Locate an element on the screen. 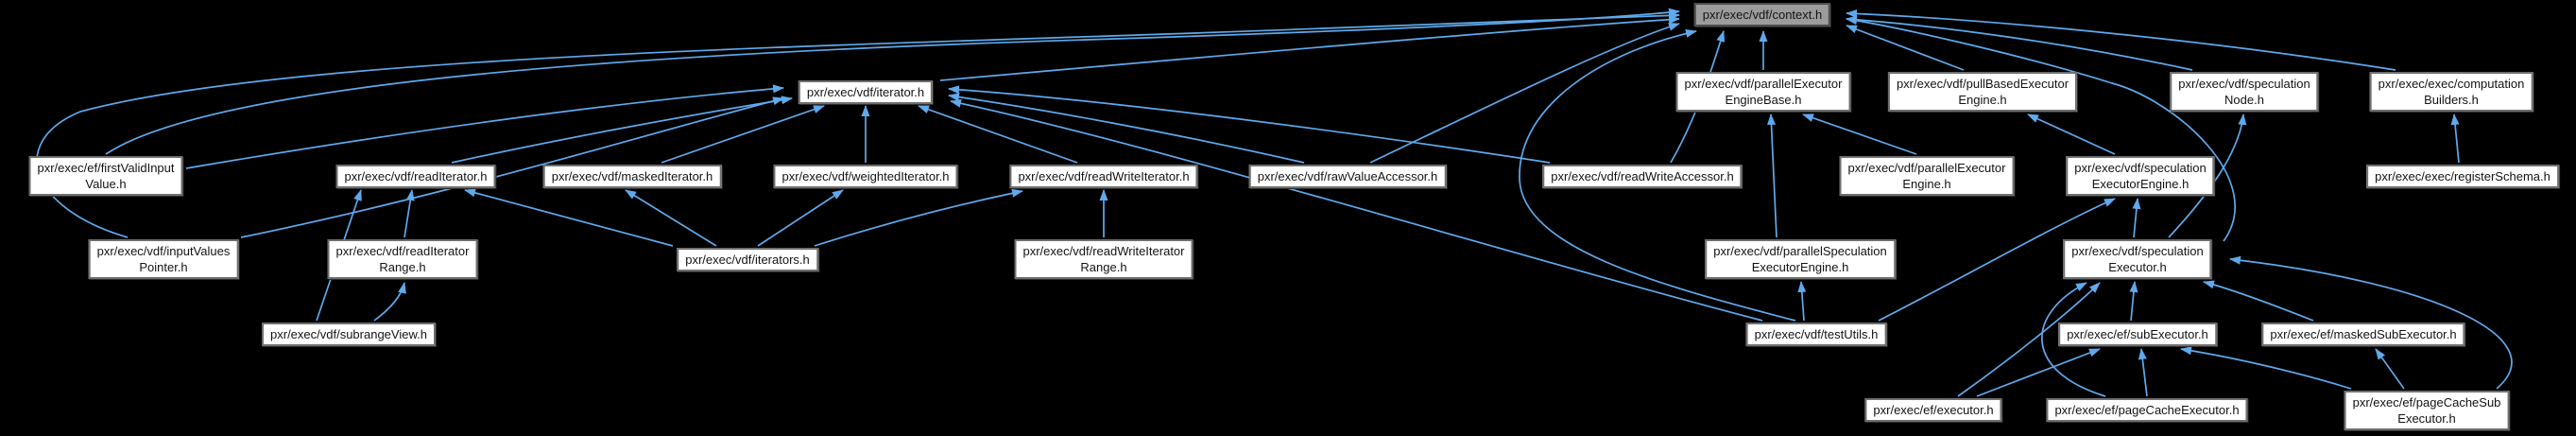  node-input-values-pointer: pxr/exec/vdf/inputValues Pointer.h is located at coordinates (163, 259).